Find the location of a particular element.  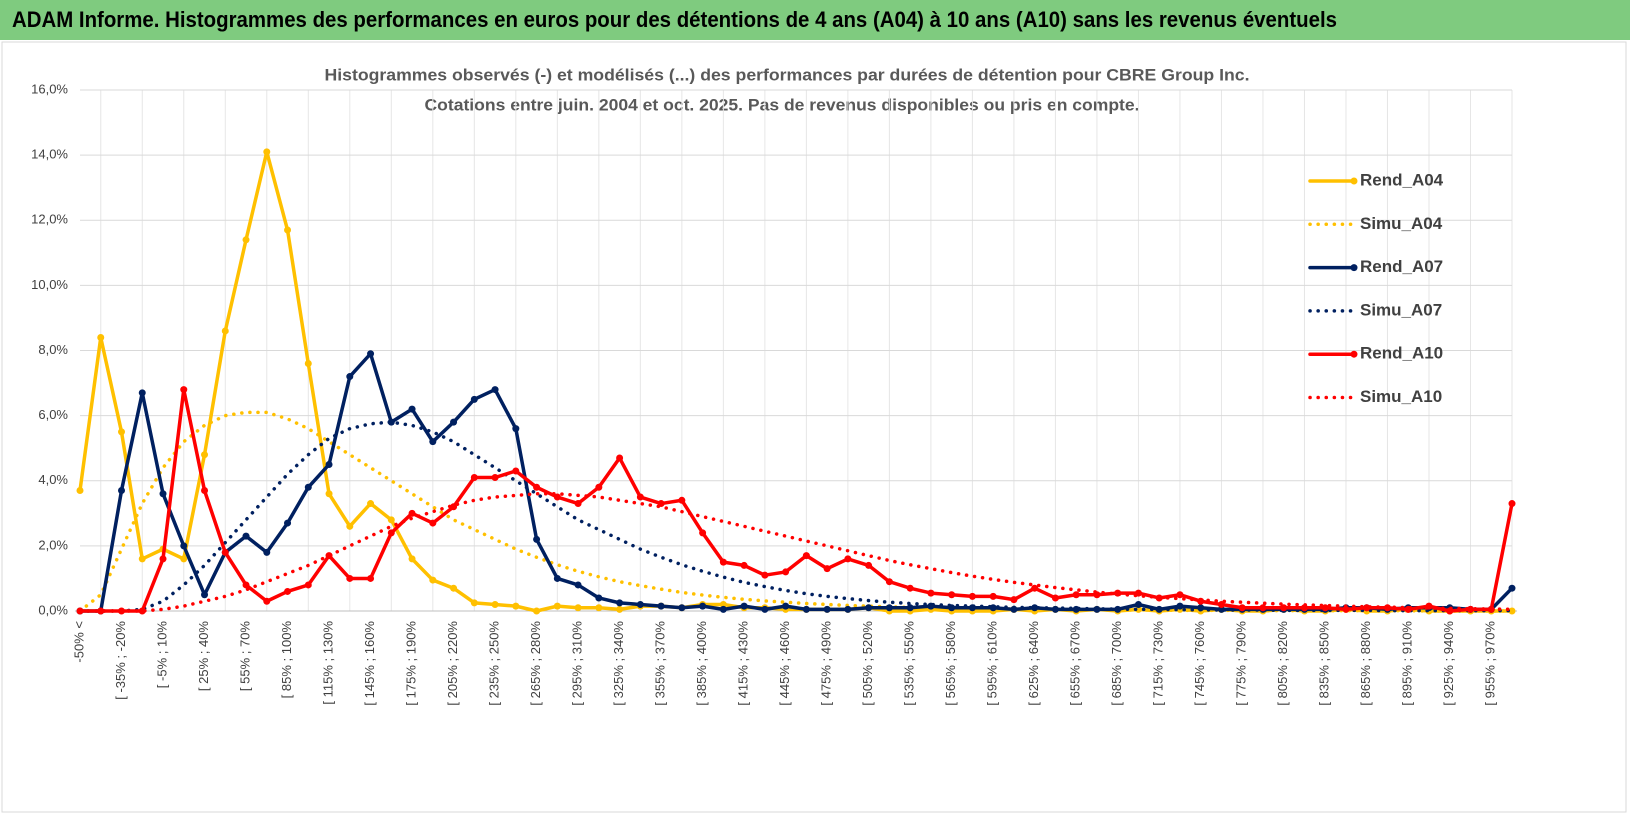

x-tick-label: [ -5% ; 10% is located at coordinates (161, 655).